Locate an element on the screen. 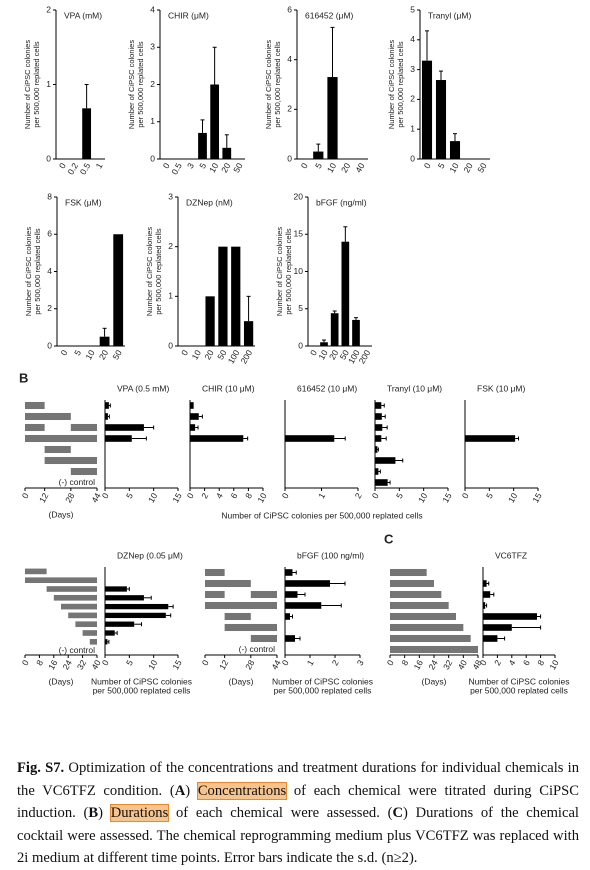 This screenshot has height=870, width=590. y-tick-label: 3 is located at coordinates (412, 69).